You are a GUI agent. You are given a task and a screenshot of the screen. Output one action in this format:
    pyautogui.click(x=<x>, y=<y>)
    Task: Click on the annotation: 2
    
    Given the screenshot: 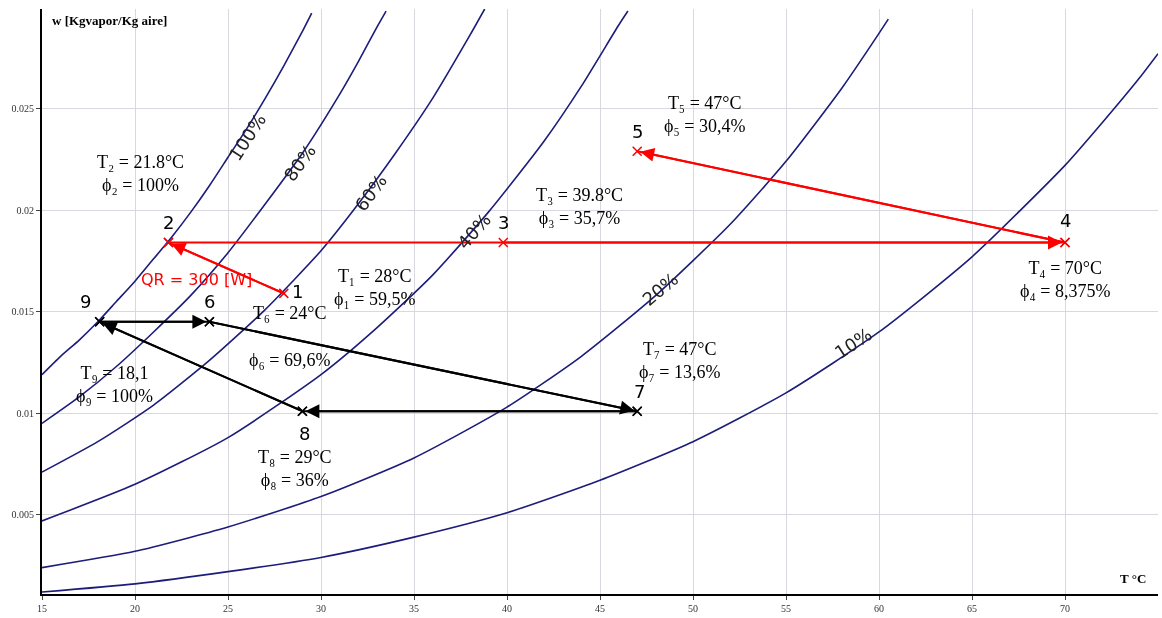 What is the action you would take?
    pyautogui.click(x=169, y=222)
    